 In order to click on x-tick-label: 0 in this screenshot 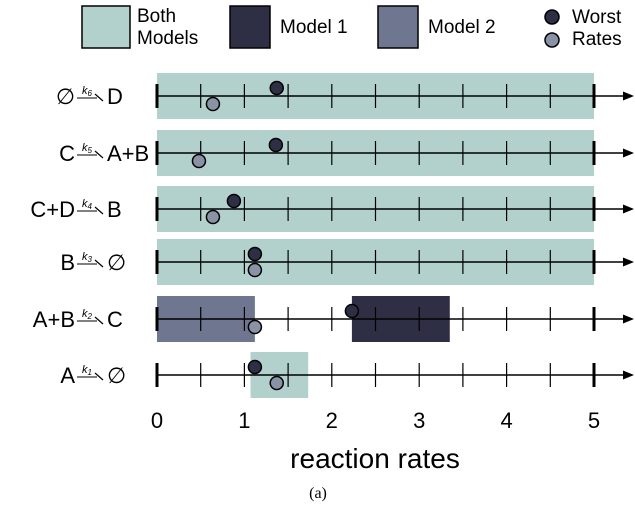, I will do `click(157, 420)`.